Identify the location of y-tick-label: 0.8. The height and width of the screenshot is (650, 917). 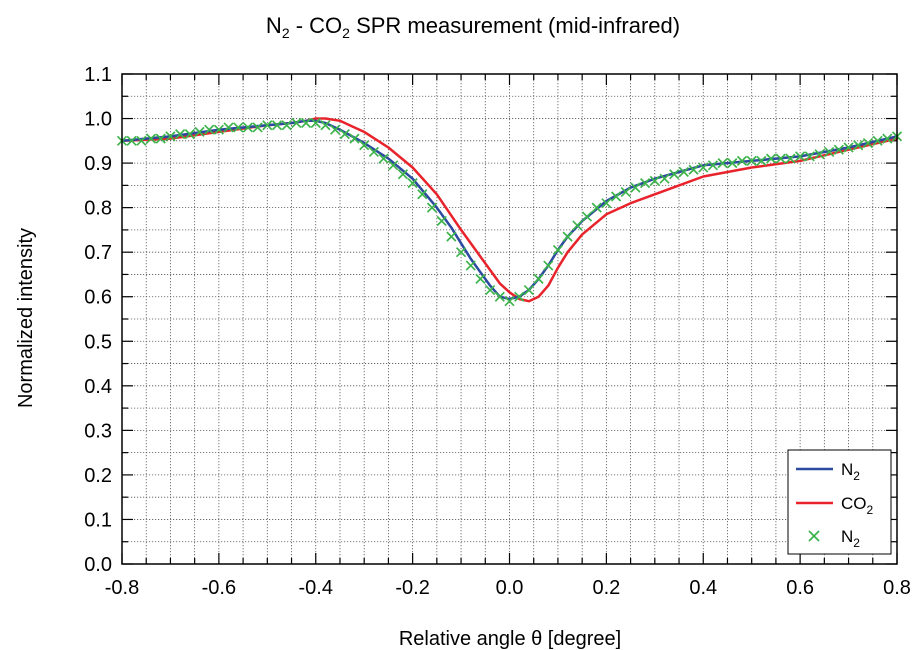
(98, 209).